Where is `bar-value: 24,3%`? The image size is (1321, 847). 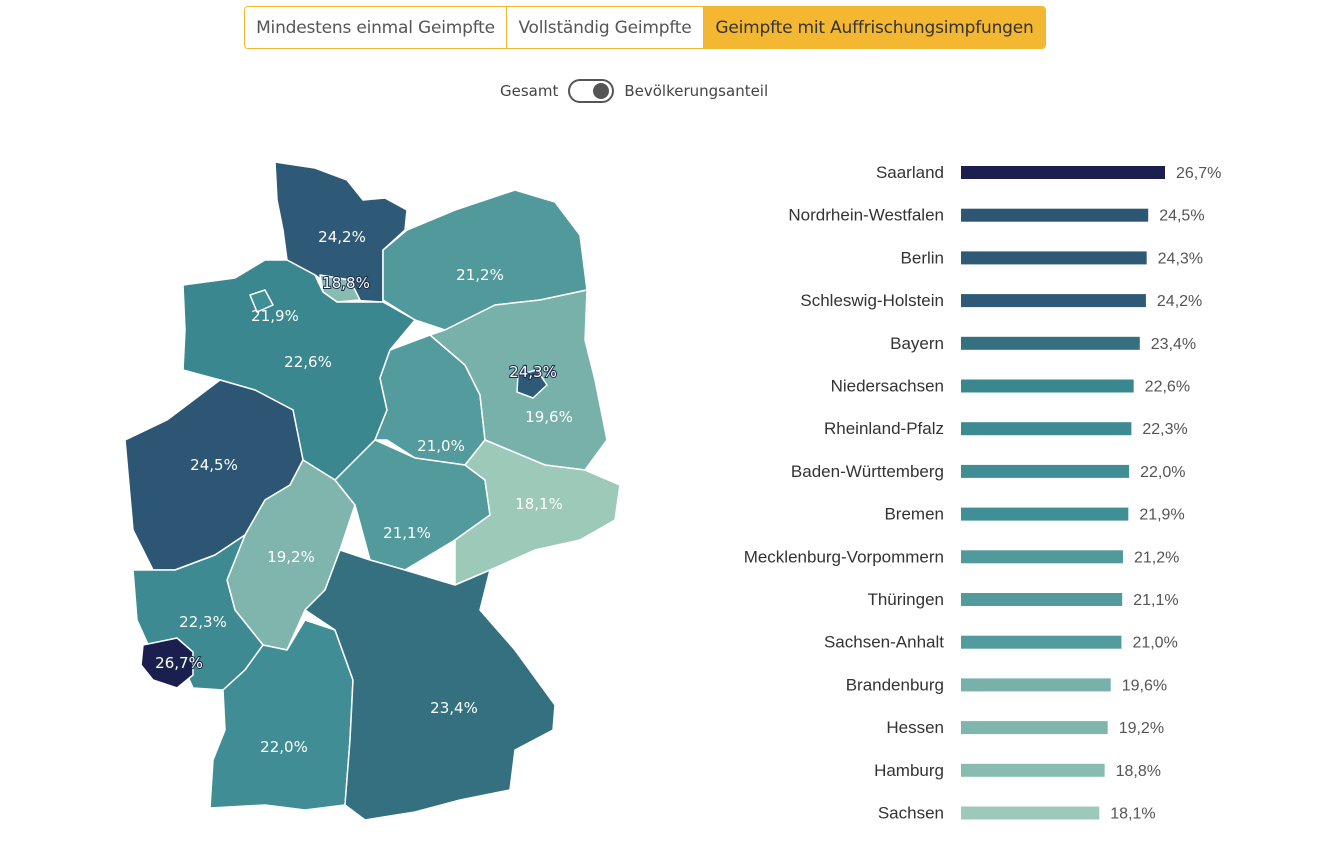 bar-value: 24,3% is located at coordinates (1180, 258).